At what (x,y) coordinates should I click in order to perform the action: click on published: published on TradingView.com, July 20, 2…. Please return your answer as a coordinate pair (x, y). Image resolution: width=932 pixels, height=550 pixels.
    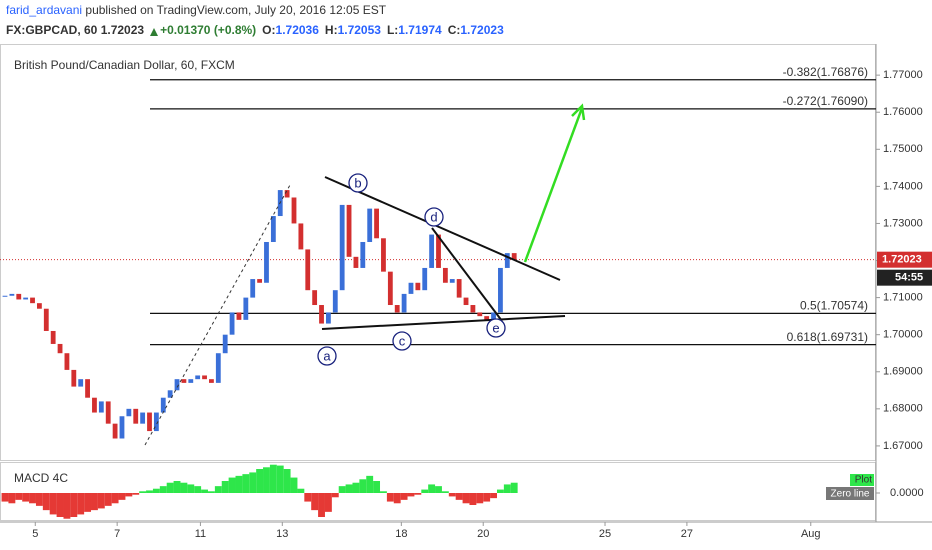
    Looking at the image, I should click on (235, 10).